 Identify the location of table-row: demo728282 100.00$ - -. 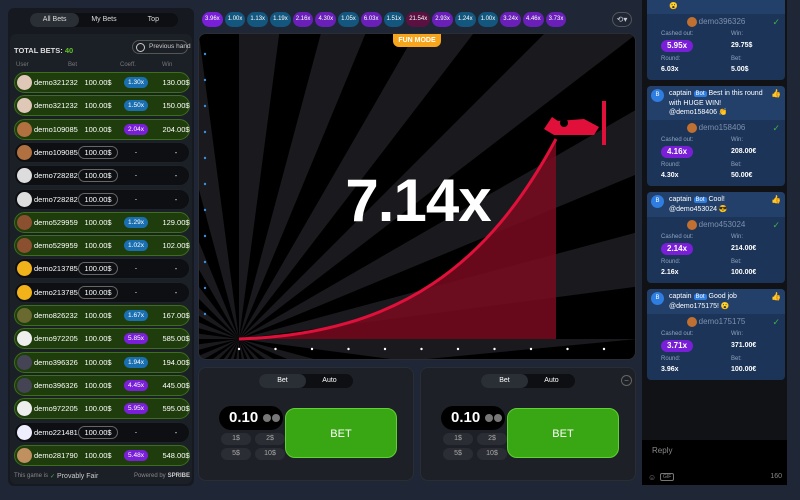
(102, 176).